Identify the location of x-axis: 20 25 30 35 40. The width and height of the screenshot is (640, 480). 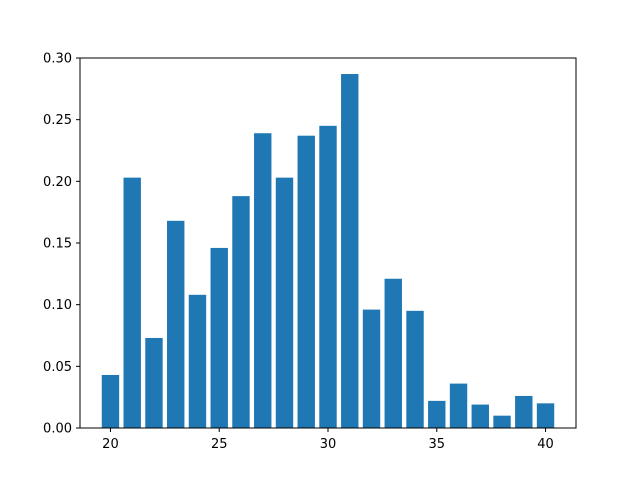
(328, 440).